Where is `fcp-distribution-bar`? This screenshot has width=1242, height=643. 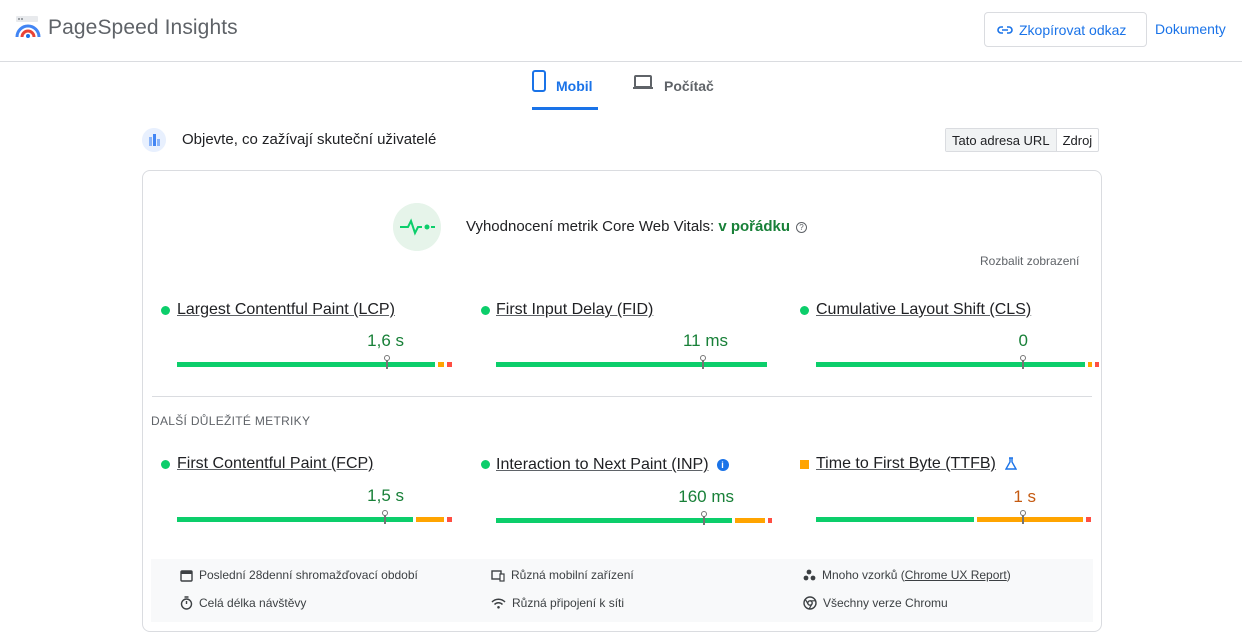 fcp-distribution-bar is located at coordinates (316, 517).